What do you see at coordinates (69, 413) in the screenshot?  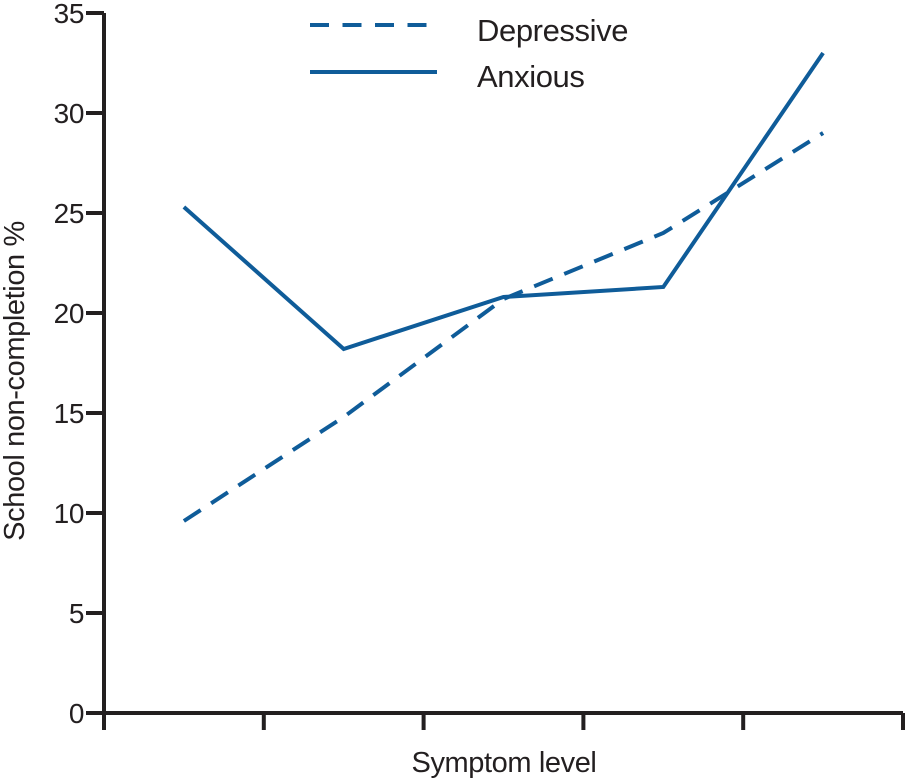 I see `y-tick-label: 15` at bounding box center [69, 413].